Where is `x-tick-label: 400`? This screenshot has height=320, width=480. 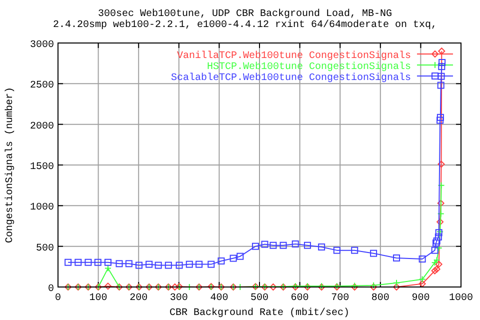 x-tick-label: 400 is located at coordinates (219, 298).